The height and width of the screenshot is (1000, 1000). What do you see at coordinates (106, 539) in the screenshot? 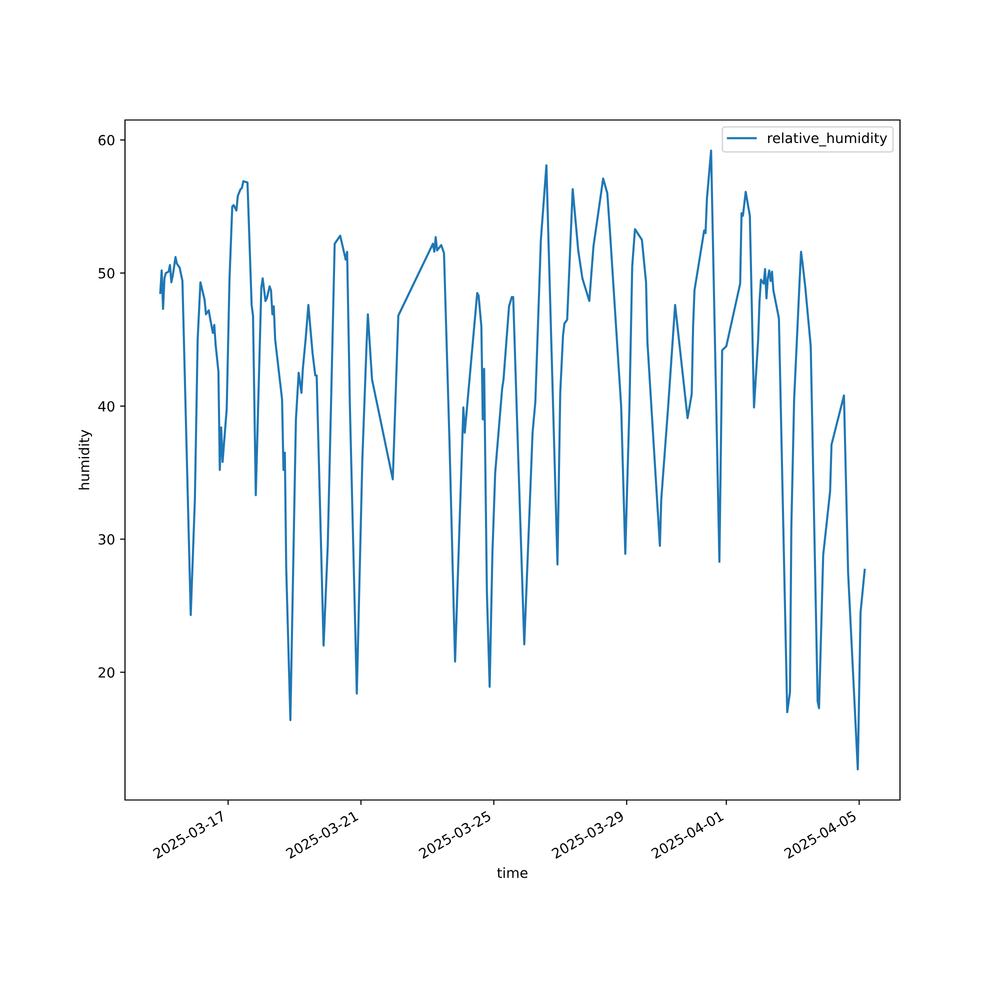
I see `y-tick-label: 30` at bounding box center [106, 539].